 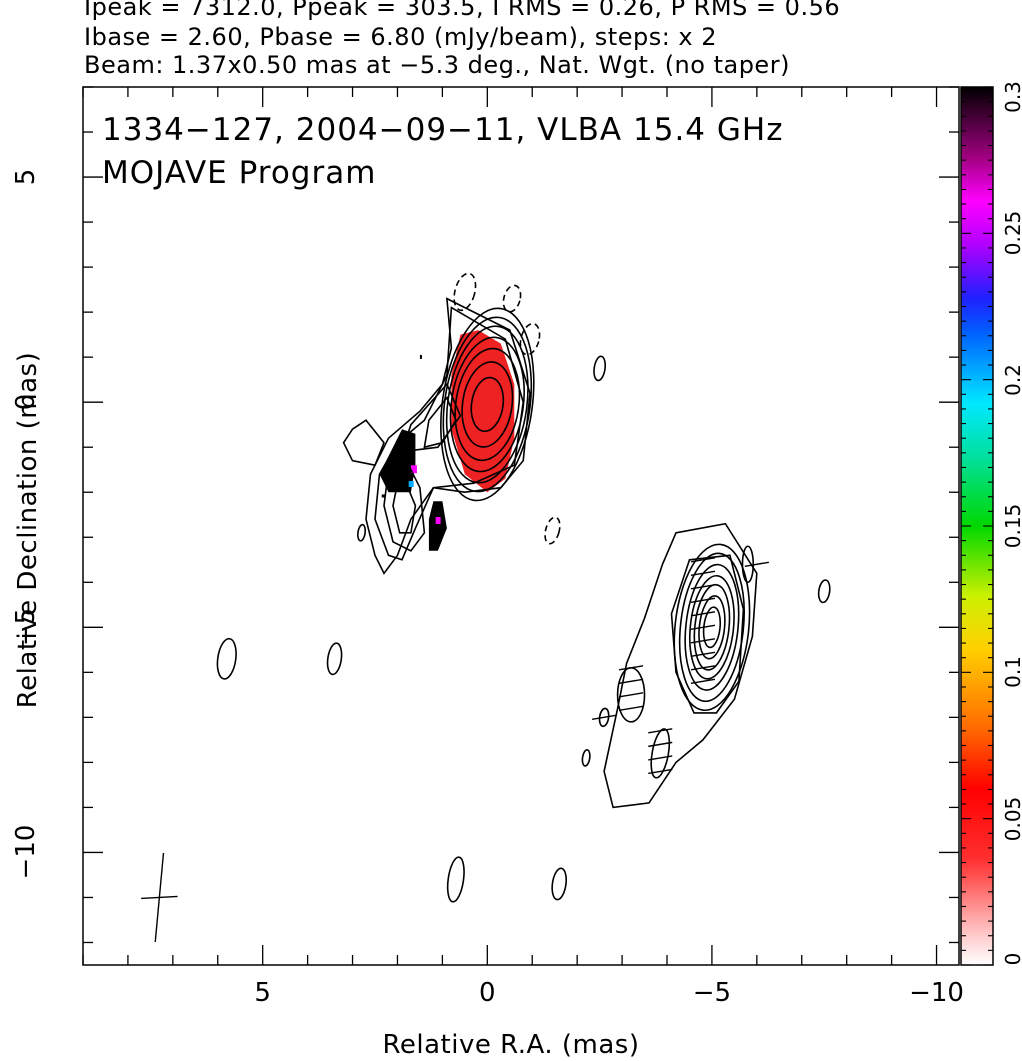 I want to click on colorbar-tick-label: 0.25, so click(x=1011, y=233).